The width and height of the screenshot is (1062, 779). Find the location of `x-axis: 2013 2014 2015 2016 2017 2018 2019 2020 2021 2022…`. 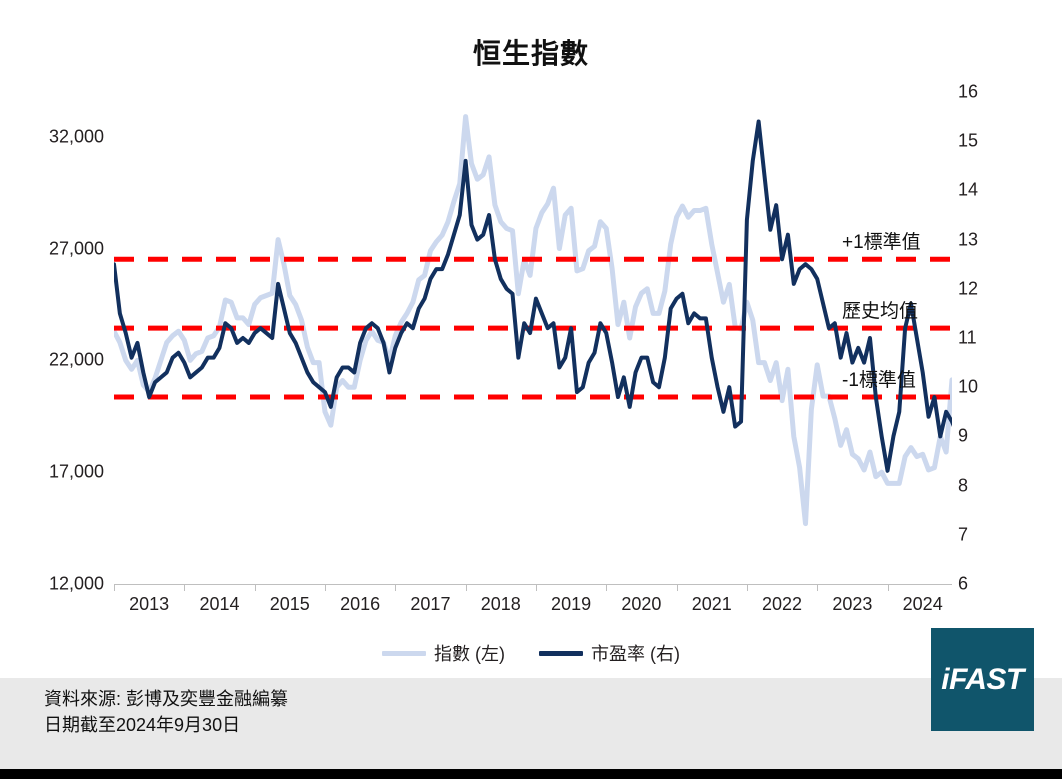

x-axis: 2013 2014 2015 2016 2017 2018 2019 2020 2021 2022… is located at coordinates (533, 603).